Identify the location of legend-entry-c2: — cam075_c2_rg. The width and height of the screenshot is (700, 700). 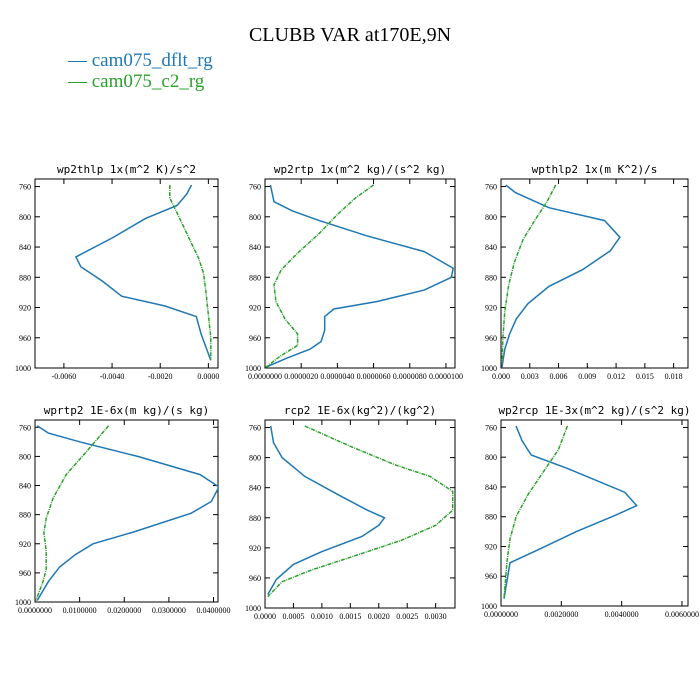
(136, 81).